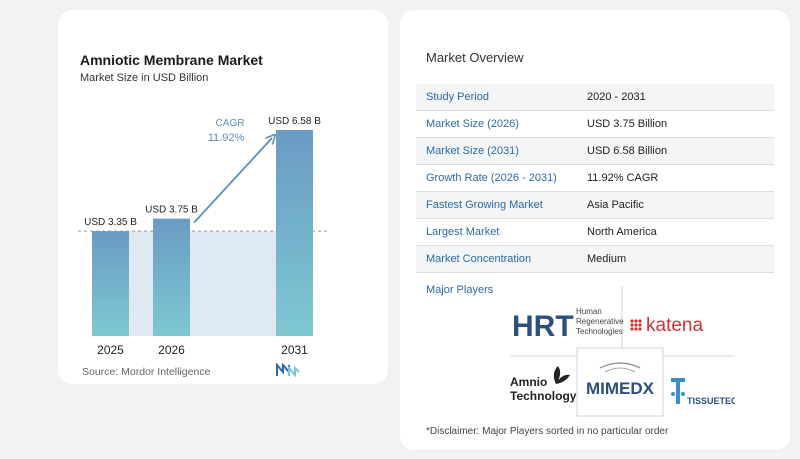  What do you see at coordinates (472, 151) in the screenshot?
I see `overview-key: Market Size (2031)` at bounding box center [472, 151].